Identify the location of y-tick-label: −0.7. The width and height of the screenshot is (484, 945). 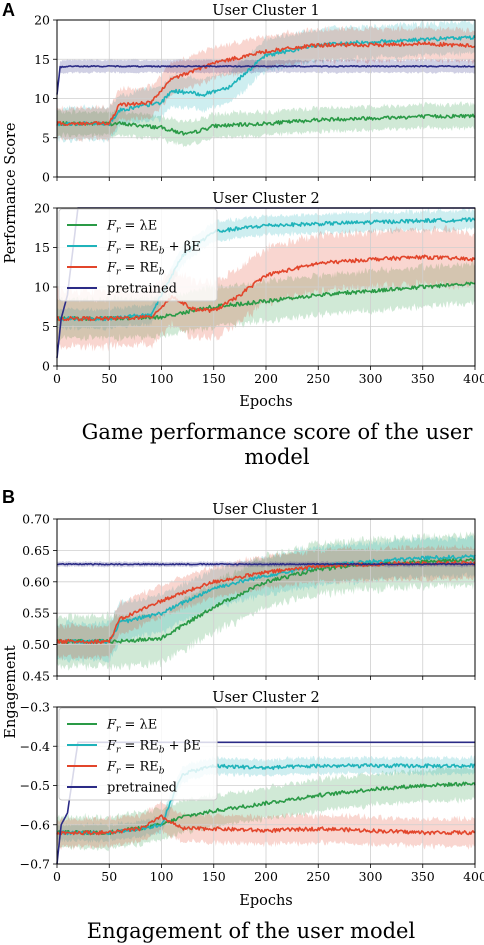
(35, 864).